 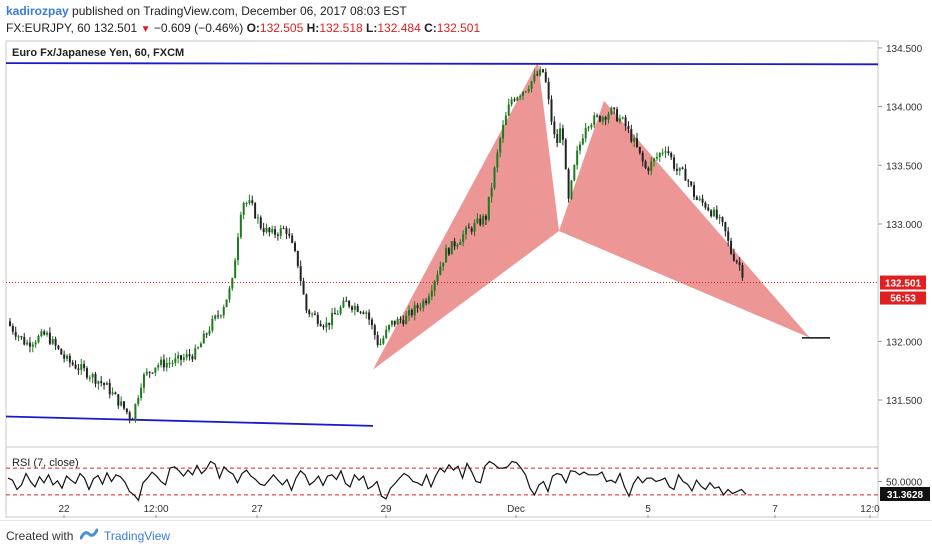 What do you see at coordinates (115, 28) in the screenshot?
I see `last-price: 132.501` at bounding box center [115, 28].